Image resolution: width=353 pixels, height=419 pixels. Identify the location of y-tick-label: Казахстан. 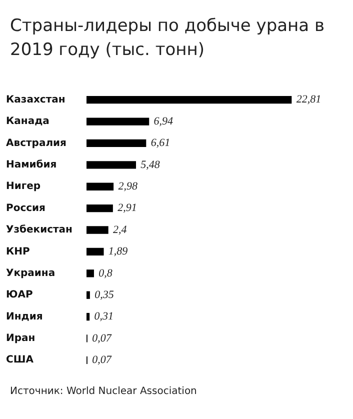
(36, 100).